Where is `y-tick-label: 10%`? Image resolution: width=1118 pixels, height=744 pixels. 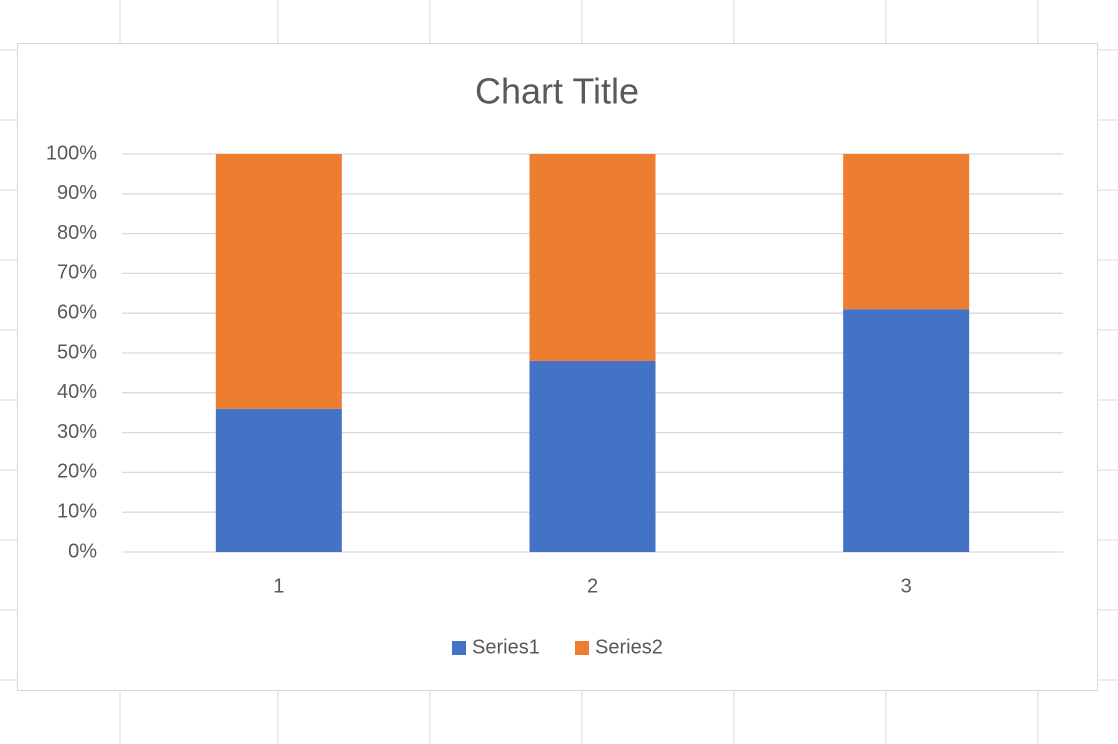
y-tick-label: 10% is located at coordinates (77, 511).